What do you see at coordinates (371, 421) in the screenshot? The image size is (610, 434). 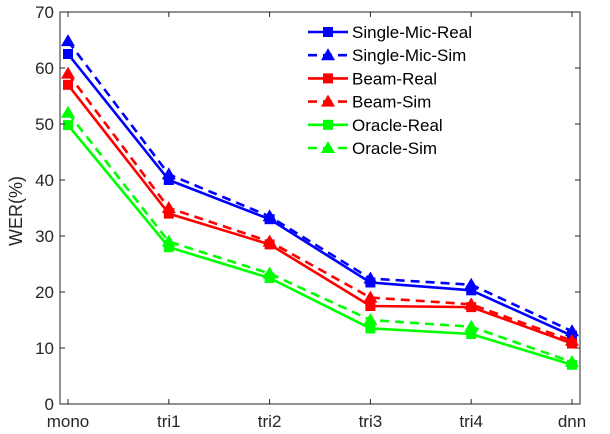 I see `x-tick-label: tri3` at bounding box center [371, 421].